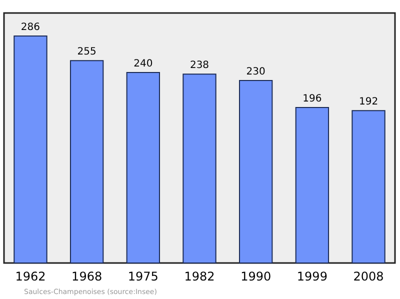 Image resolution: width=400 pixels, height=299 pixels. What do you see at coordinates (312, 98) in the screenshot?
I see `data-label: 196` at bounding box center [312, 98].